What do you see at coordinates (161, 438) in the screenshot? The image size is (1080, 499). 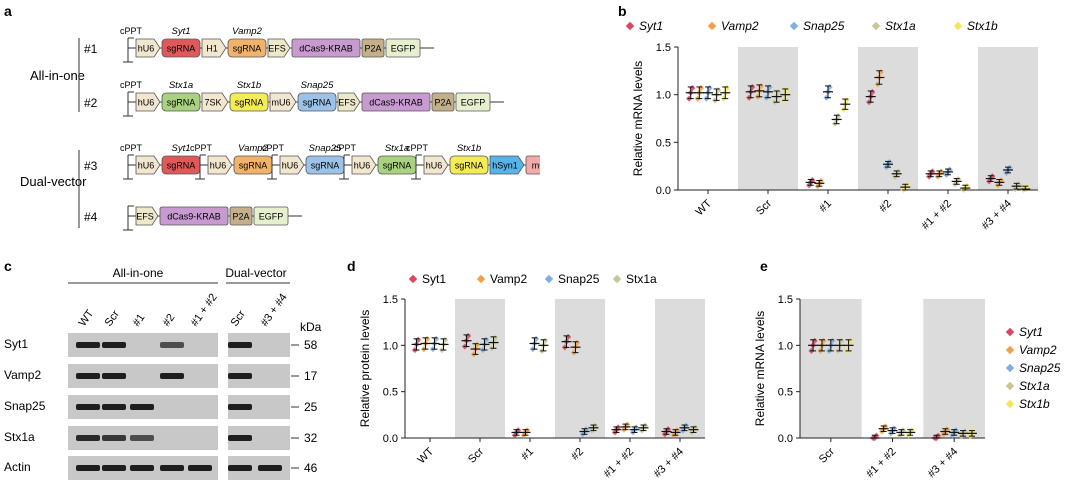 I see `blot-row-stx1a: Stx1a 32` at bounding box center [161, 438].